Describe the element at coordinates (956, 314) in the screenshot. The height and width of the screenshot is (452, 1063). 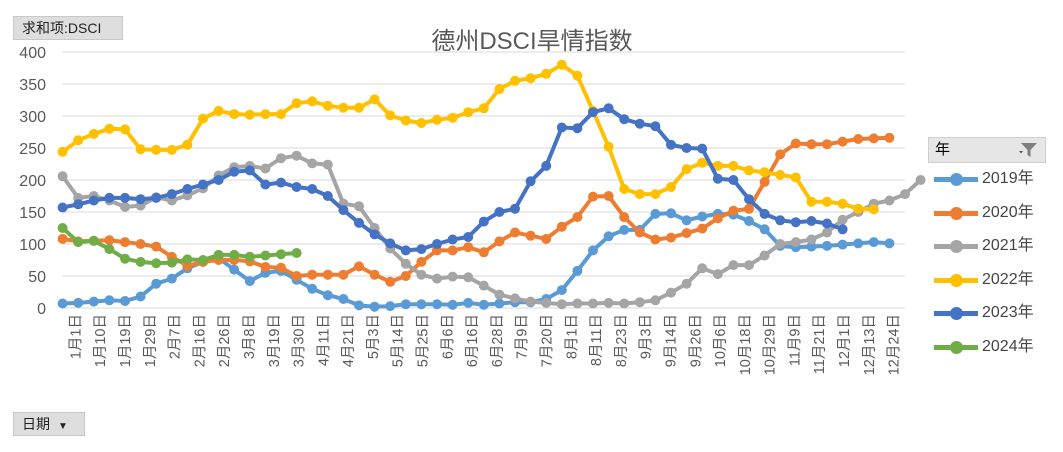
I see `legend-marker` at that location.